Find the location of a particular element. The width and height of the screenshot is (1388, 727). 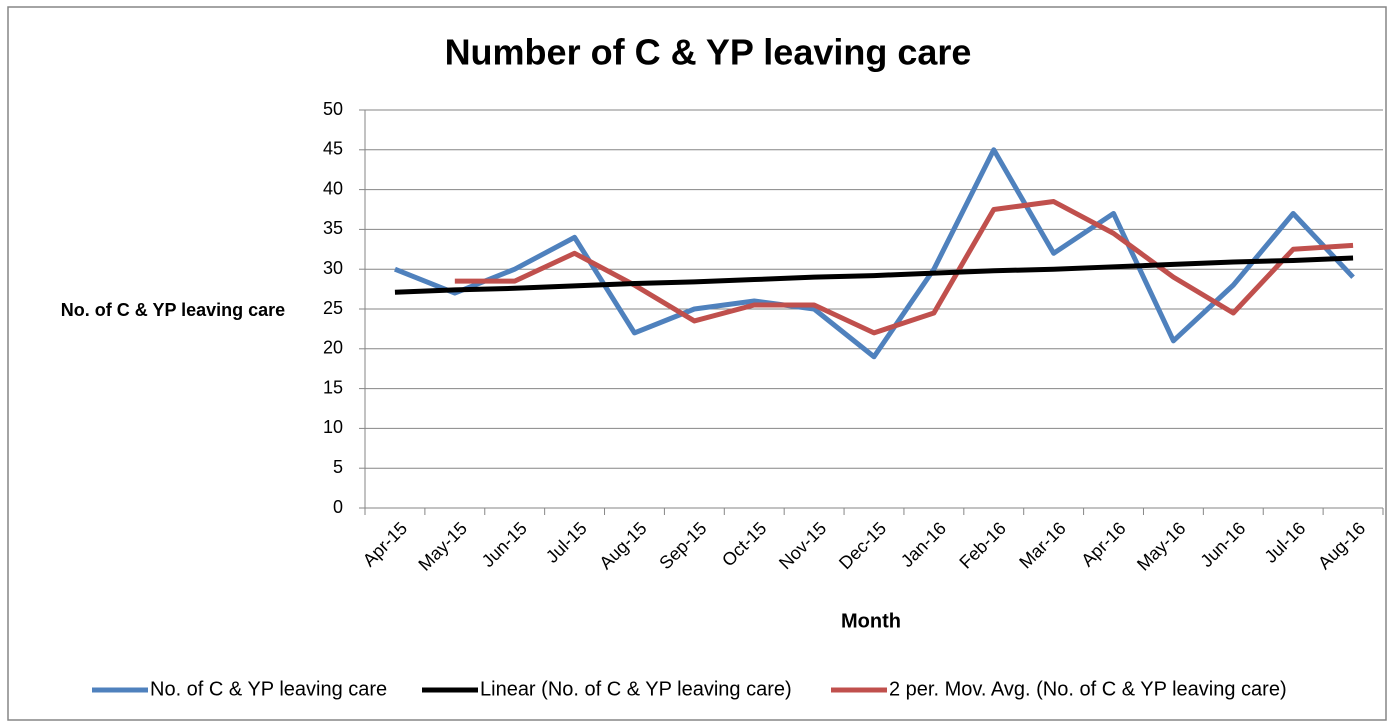

y-tick-label: 30 is located at coordinates (333, 268).